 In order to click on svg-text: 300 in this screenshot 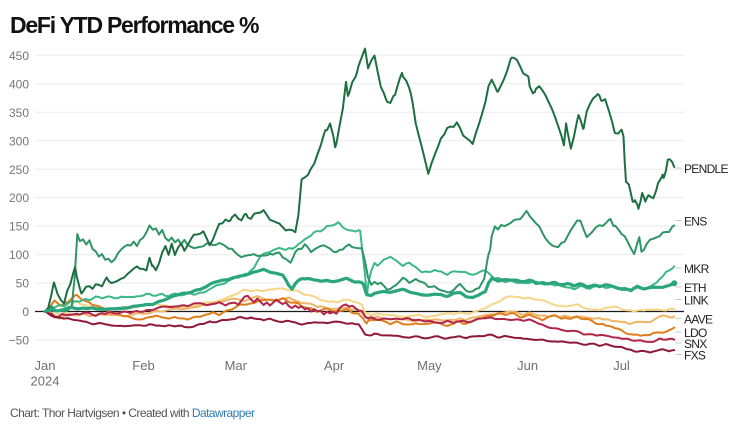, I will do `click(19, 141)`.